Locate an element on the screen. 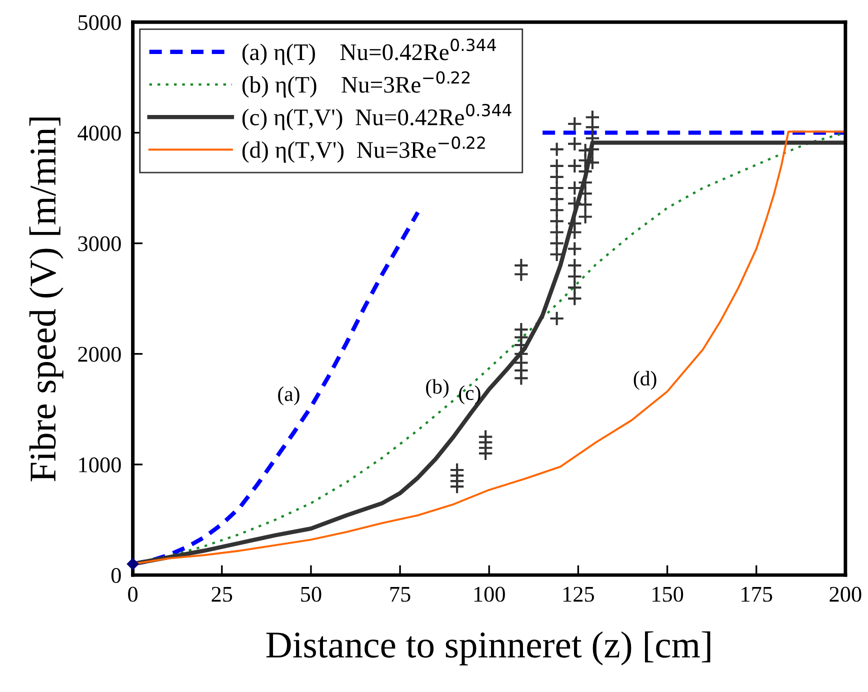 This screenshot has width=868, height=692. legend-label: (b) η(T) Nu=3Re$^{−0.22}$ is located at coordinates (356, 84).